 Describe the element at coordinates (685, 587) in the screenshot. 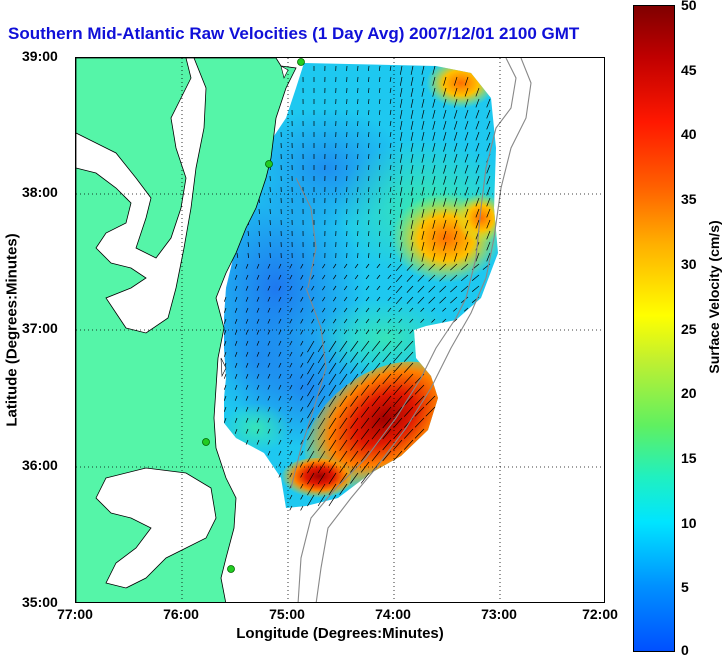

I see `colorbar-tick: 5` at that location.